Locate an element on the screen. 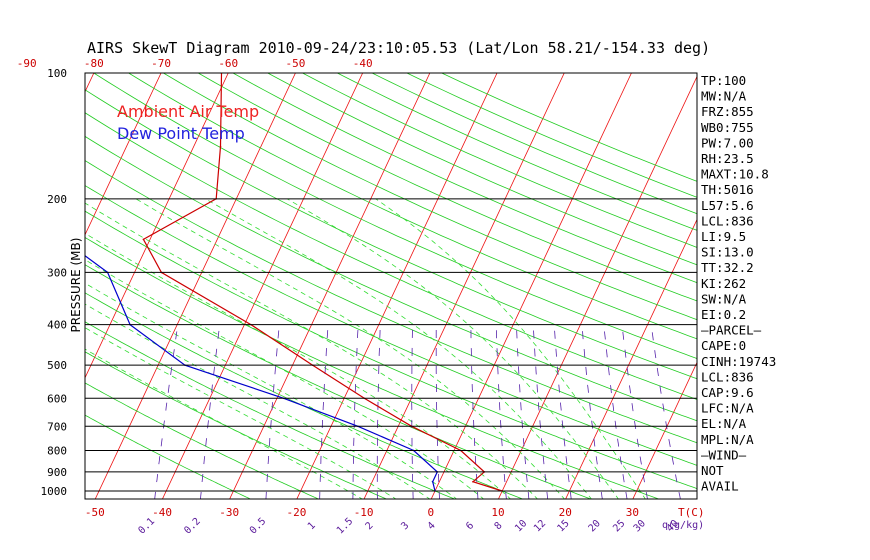 The image size is (870, 560). index-readout: SW:N/A is located at coordinates (724, 298).